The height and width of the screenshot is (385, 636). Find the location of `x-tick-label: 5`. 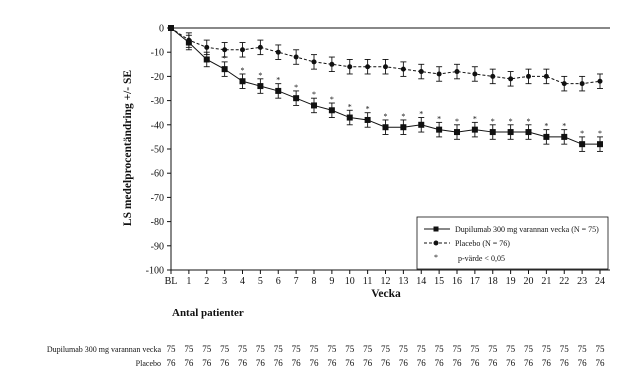

x-tick-label: 5 is located at coordinates (260, 281).